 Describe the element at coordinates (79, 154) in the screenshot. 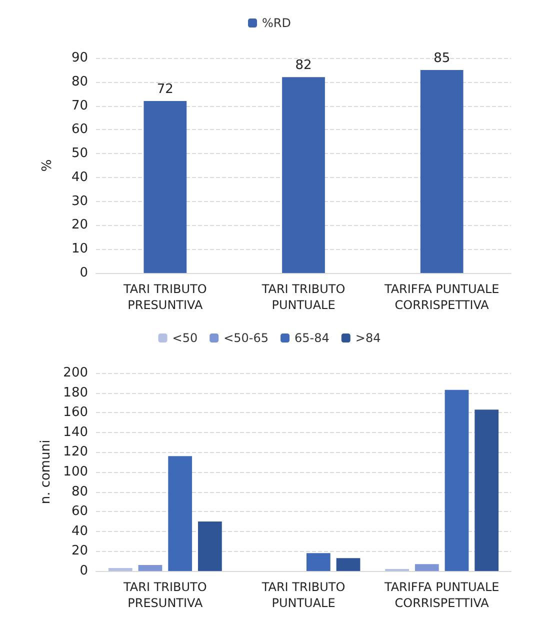

I see `y-tick-label: 50` at that location.